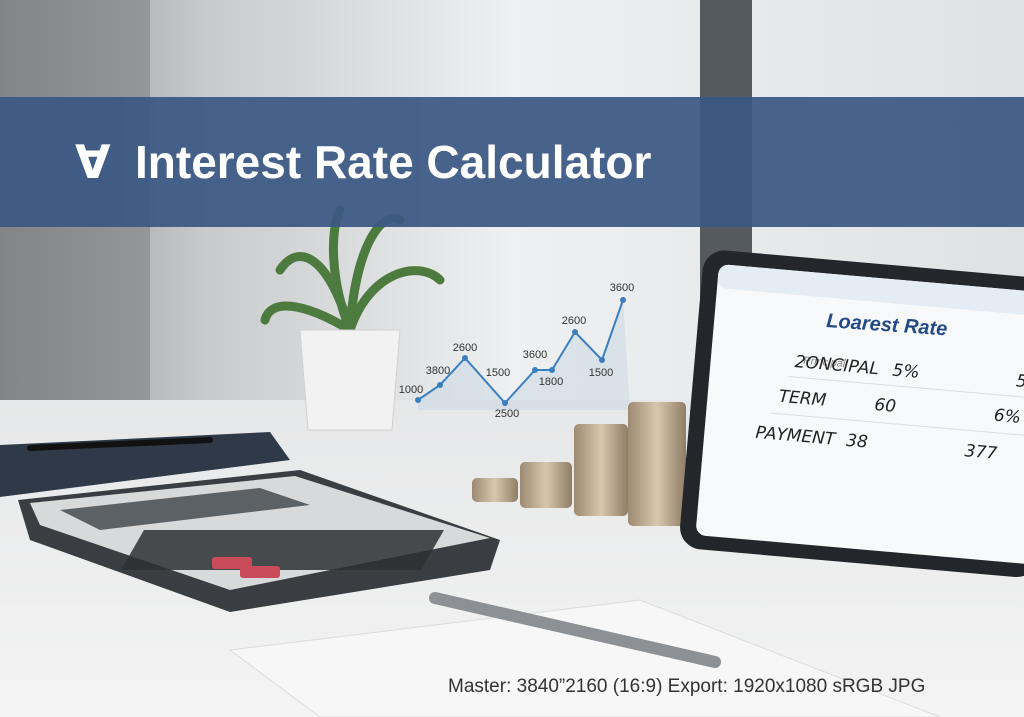 The width and height of the screenshot is (1024, 717). Describe the element at coordinates (93, 162) in the screenshot. I see `banner-icon: ∀` at that location.